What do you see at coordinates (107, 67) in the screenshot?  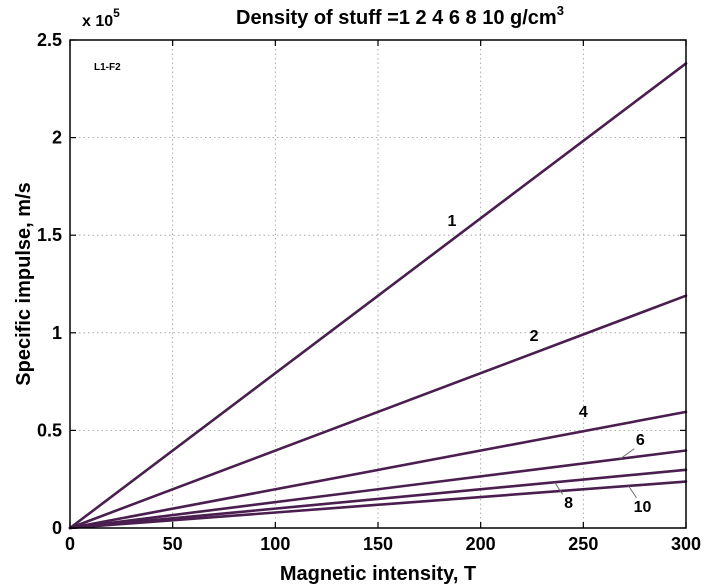 I see `corner-note: L1-F2` at bounding box center [107, 67].